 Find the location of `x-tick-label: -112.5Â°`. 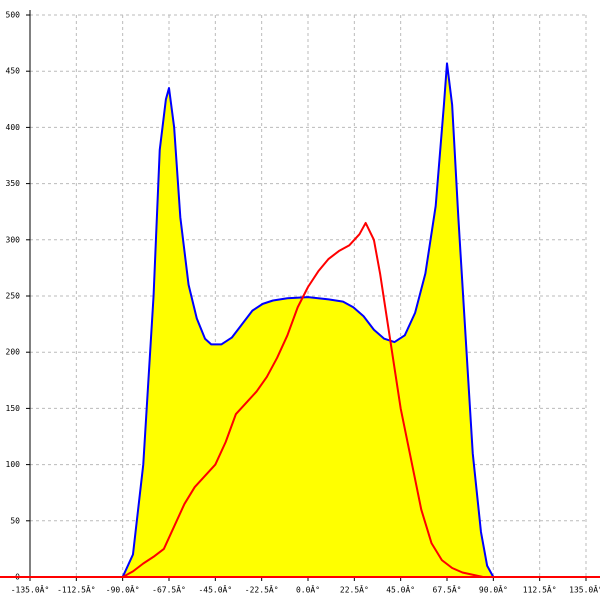

x-tick-label: -112.5Â° is located at coordinates (76, 589).